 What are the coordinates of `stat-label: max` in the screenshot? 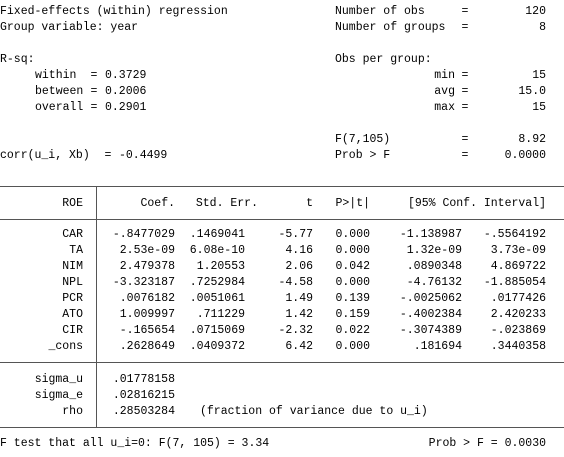 It's located at (444, 107).